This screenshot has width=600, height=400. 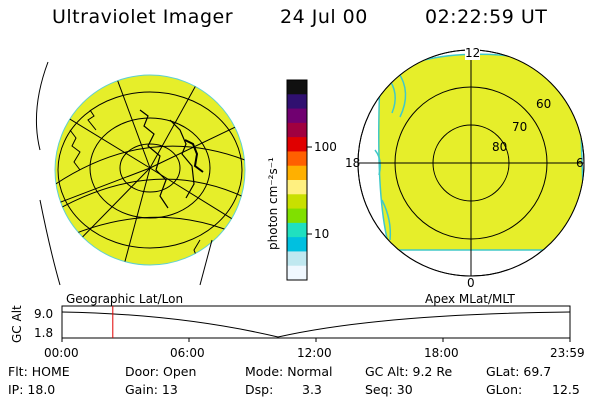 I want to click on mlat-label-60: 60, so click(x=544, y=104).